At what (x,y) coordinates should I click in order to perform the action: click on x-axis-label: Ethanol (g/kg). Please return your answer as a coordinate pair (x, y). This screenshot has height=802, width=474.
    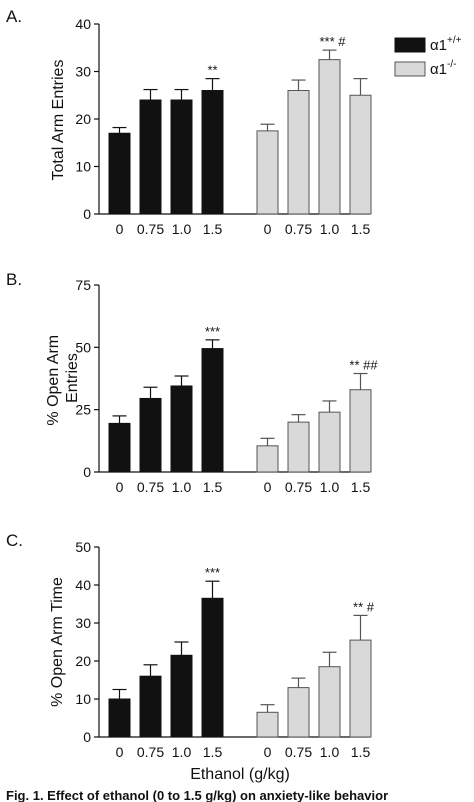
    Looking at the image, I should click on (240, 774).